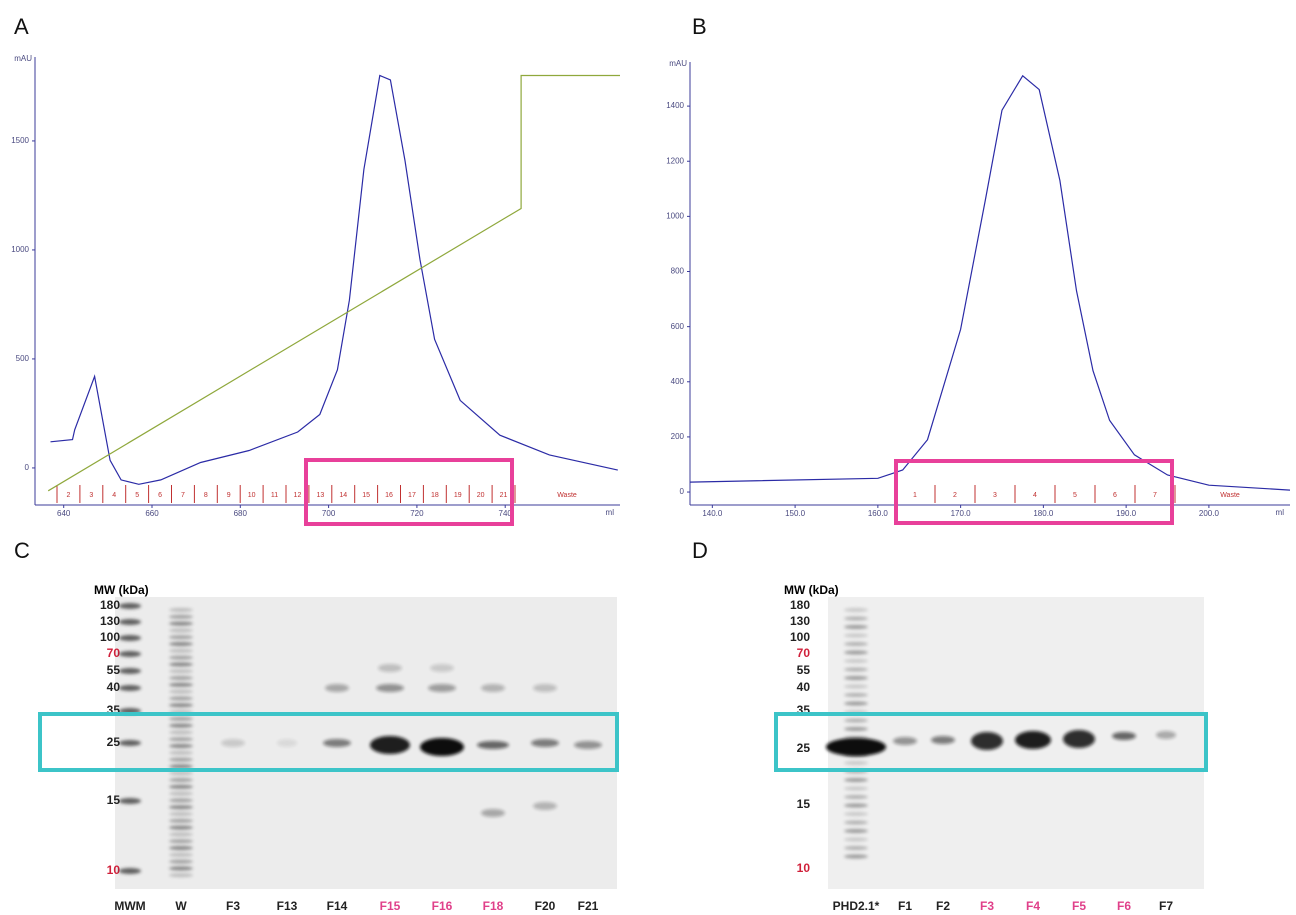  What do you see at coordinates (20, 249) in the screenshot?
I see `y-tick-label: 1000` at bounding box center [20, 249].